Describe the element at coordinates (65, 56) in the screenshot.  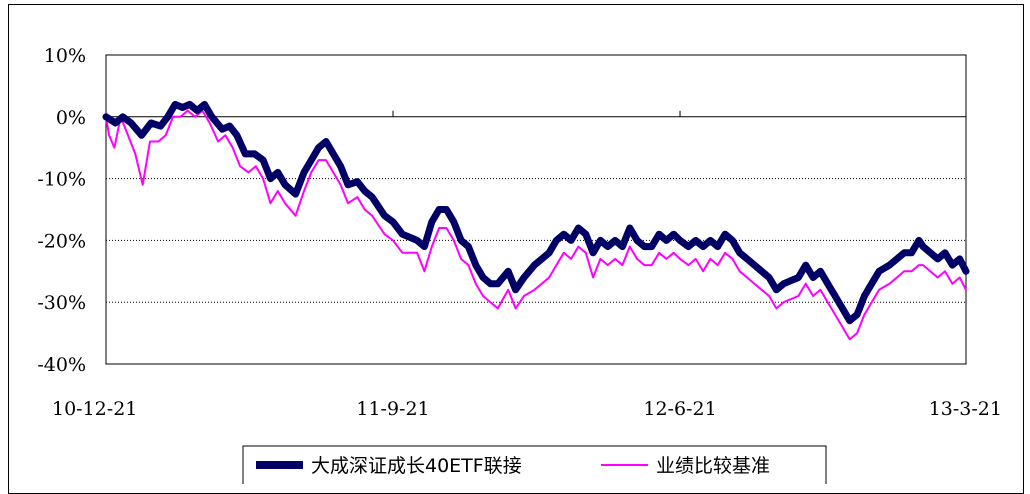
I see `y-tick-label-0: 10%` at that location.